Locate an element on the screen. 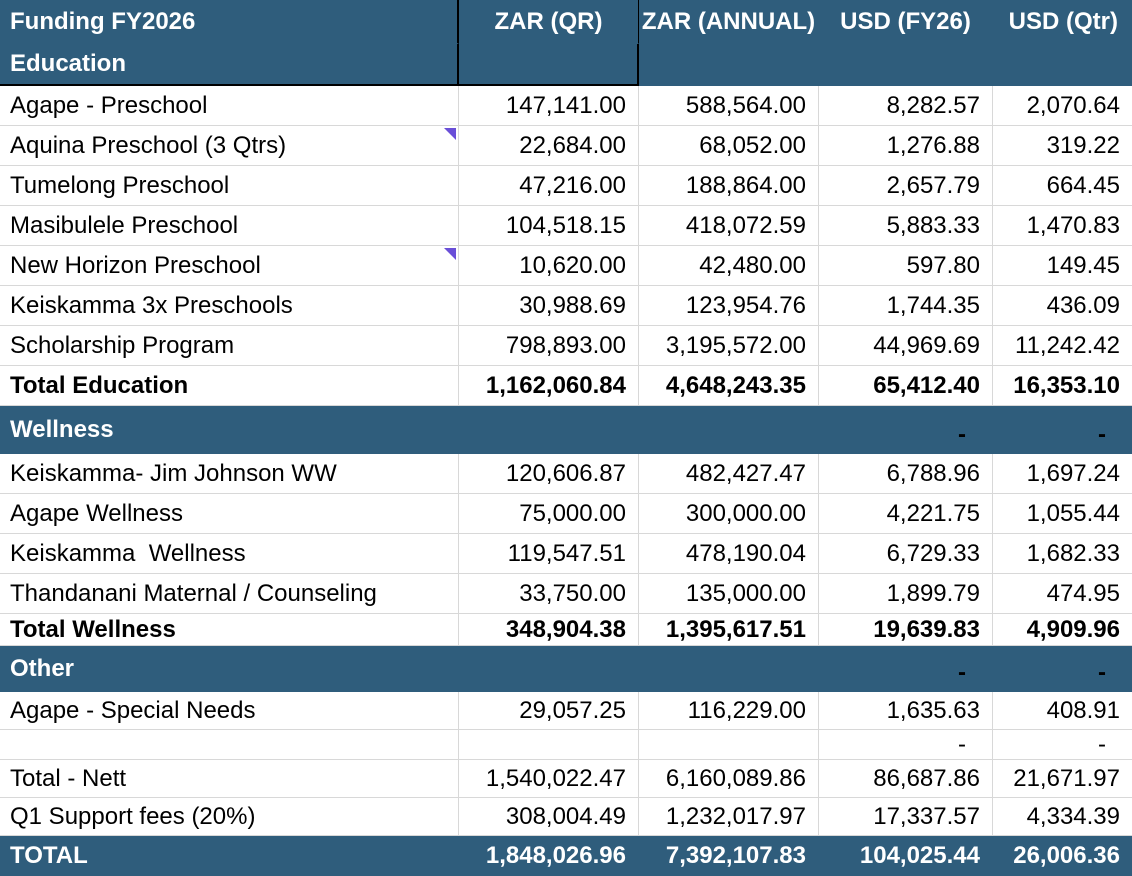  row-name: Tumelong Preschool is located at coordinates (229, 186).